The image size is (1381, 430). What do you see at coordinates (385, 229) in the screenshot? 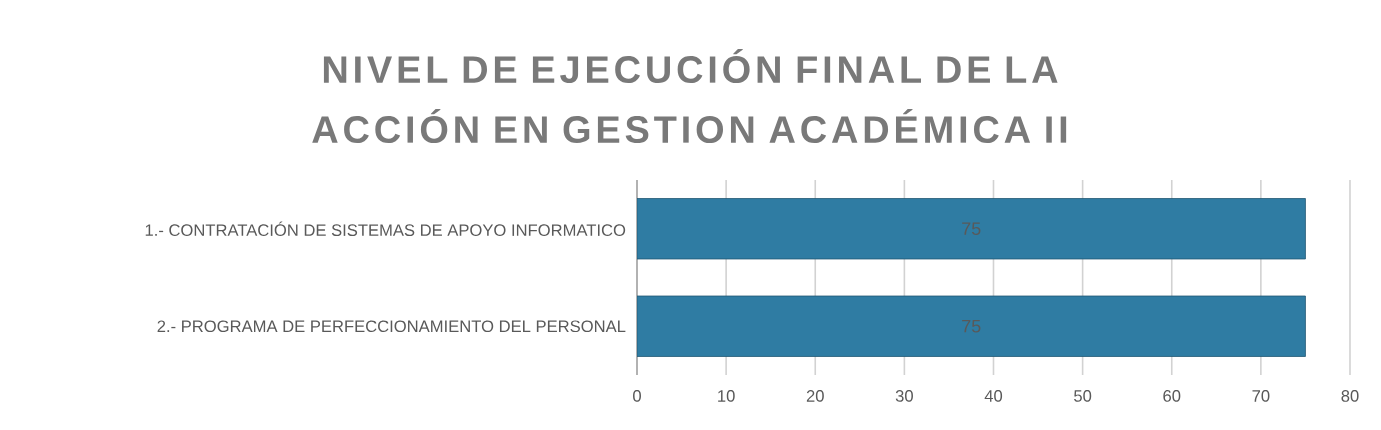
I see `y-tick-label: 1.- CONTRATACIÓN DE SISTEMAS DE APOYO INFORMATICO` at bounding box center [385, 229].